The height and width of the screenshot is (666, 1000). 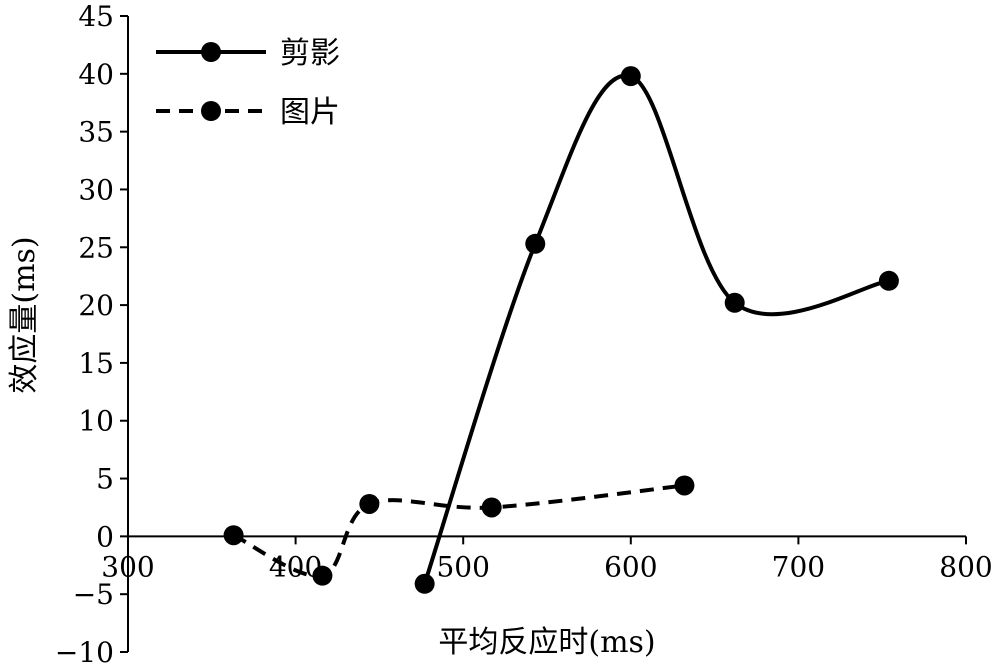 What do you see at coordinates (547, 559) in the screenshot?
I see `x-ticks: 300 400 500 600 700 800` at bounding box center [547, 559].